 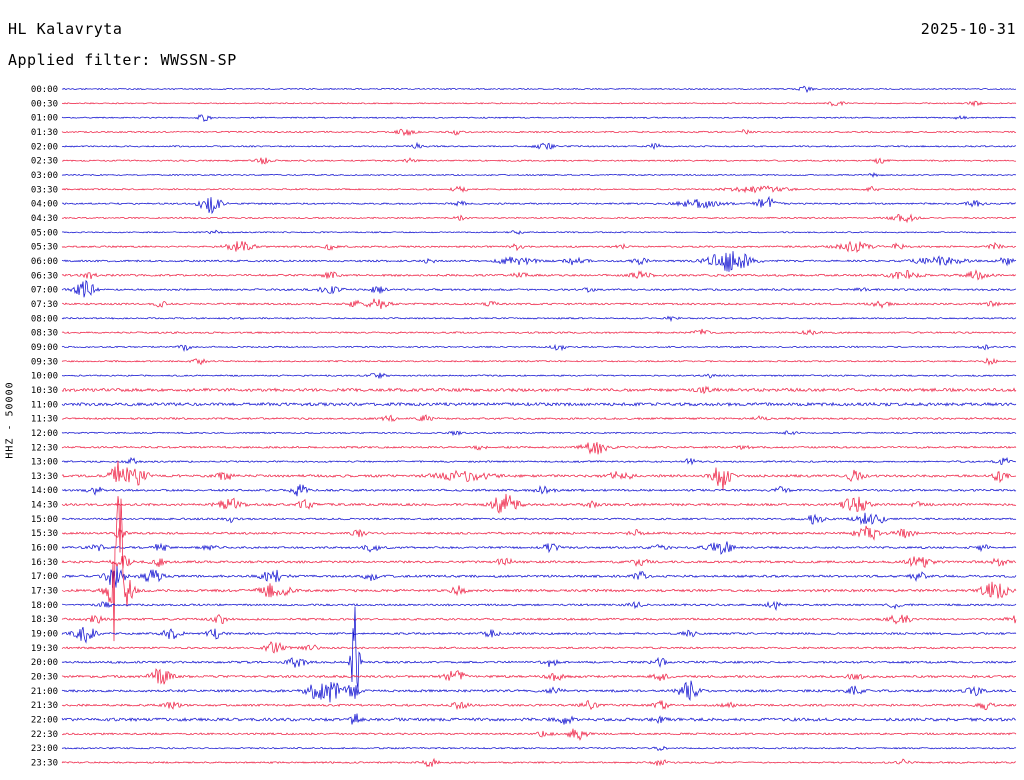 I want to click on row-time-label: 21:00, so click(x=44, y=692).